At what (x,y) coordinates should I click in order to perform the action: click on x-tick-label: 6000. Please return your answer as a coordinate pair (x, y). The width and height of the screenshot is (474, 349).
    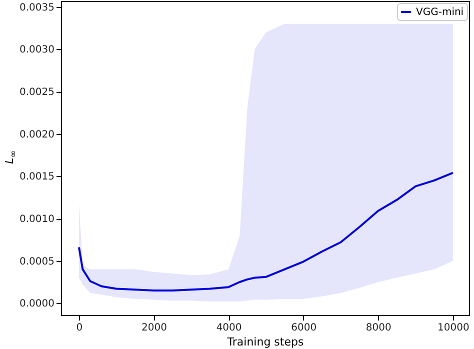
    Looking at the image, I should click on (304, 328).